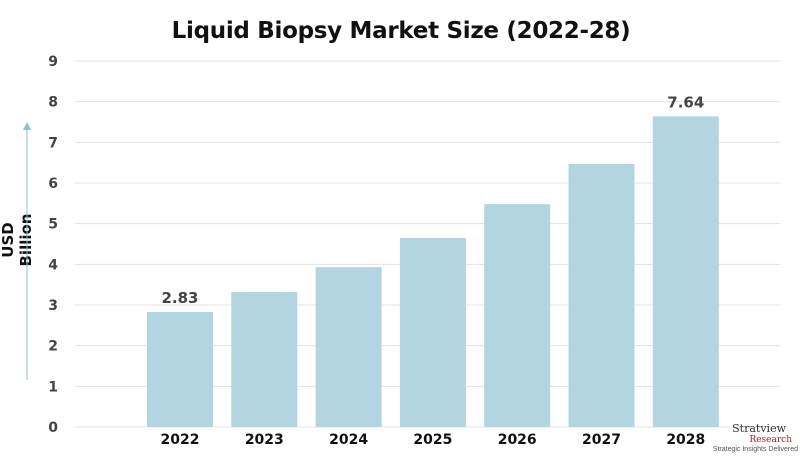 The image size is (802, 459). Describe the element at coordinates (685, 440) in the screenshot. I see `x-tick-label: 2028` at that location.